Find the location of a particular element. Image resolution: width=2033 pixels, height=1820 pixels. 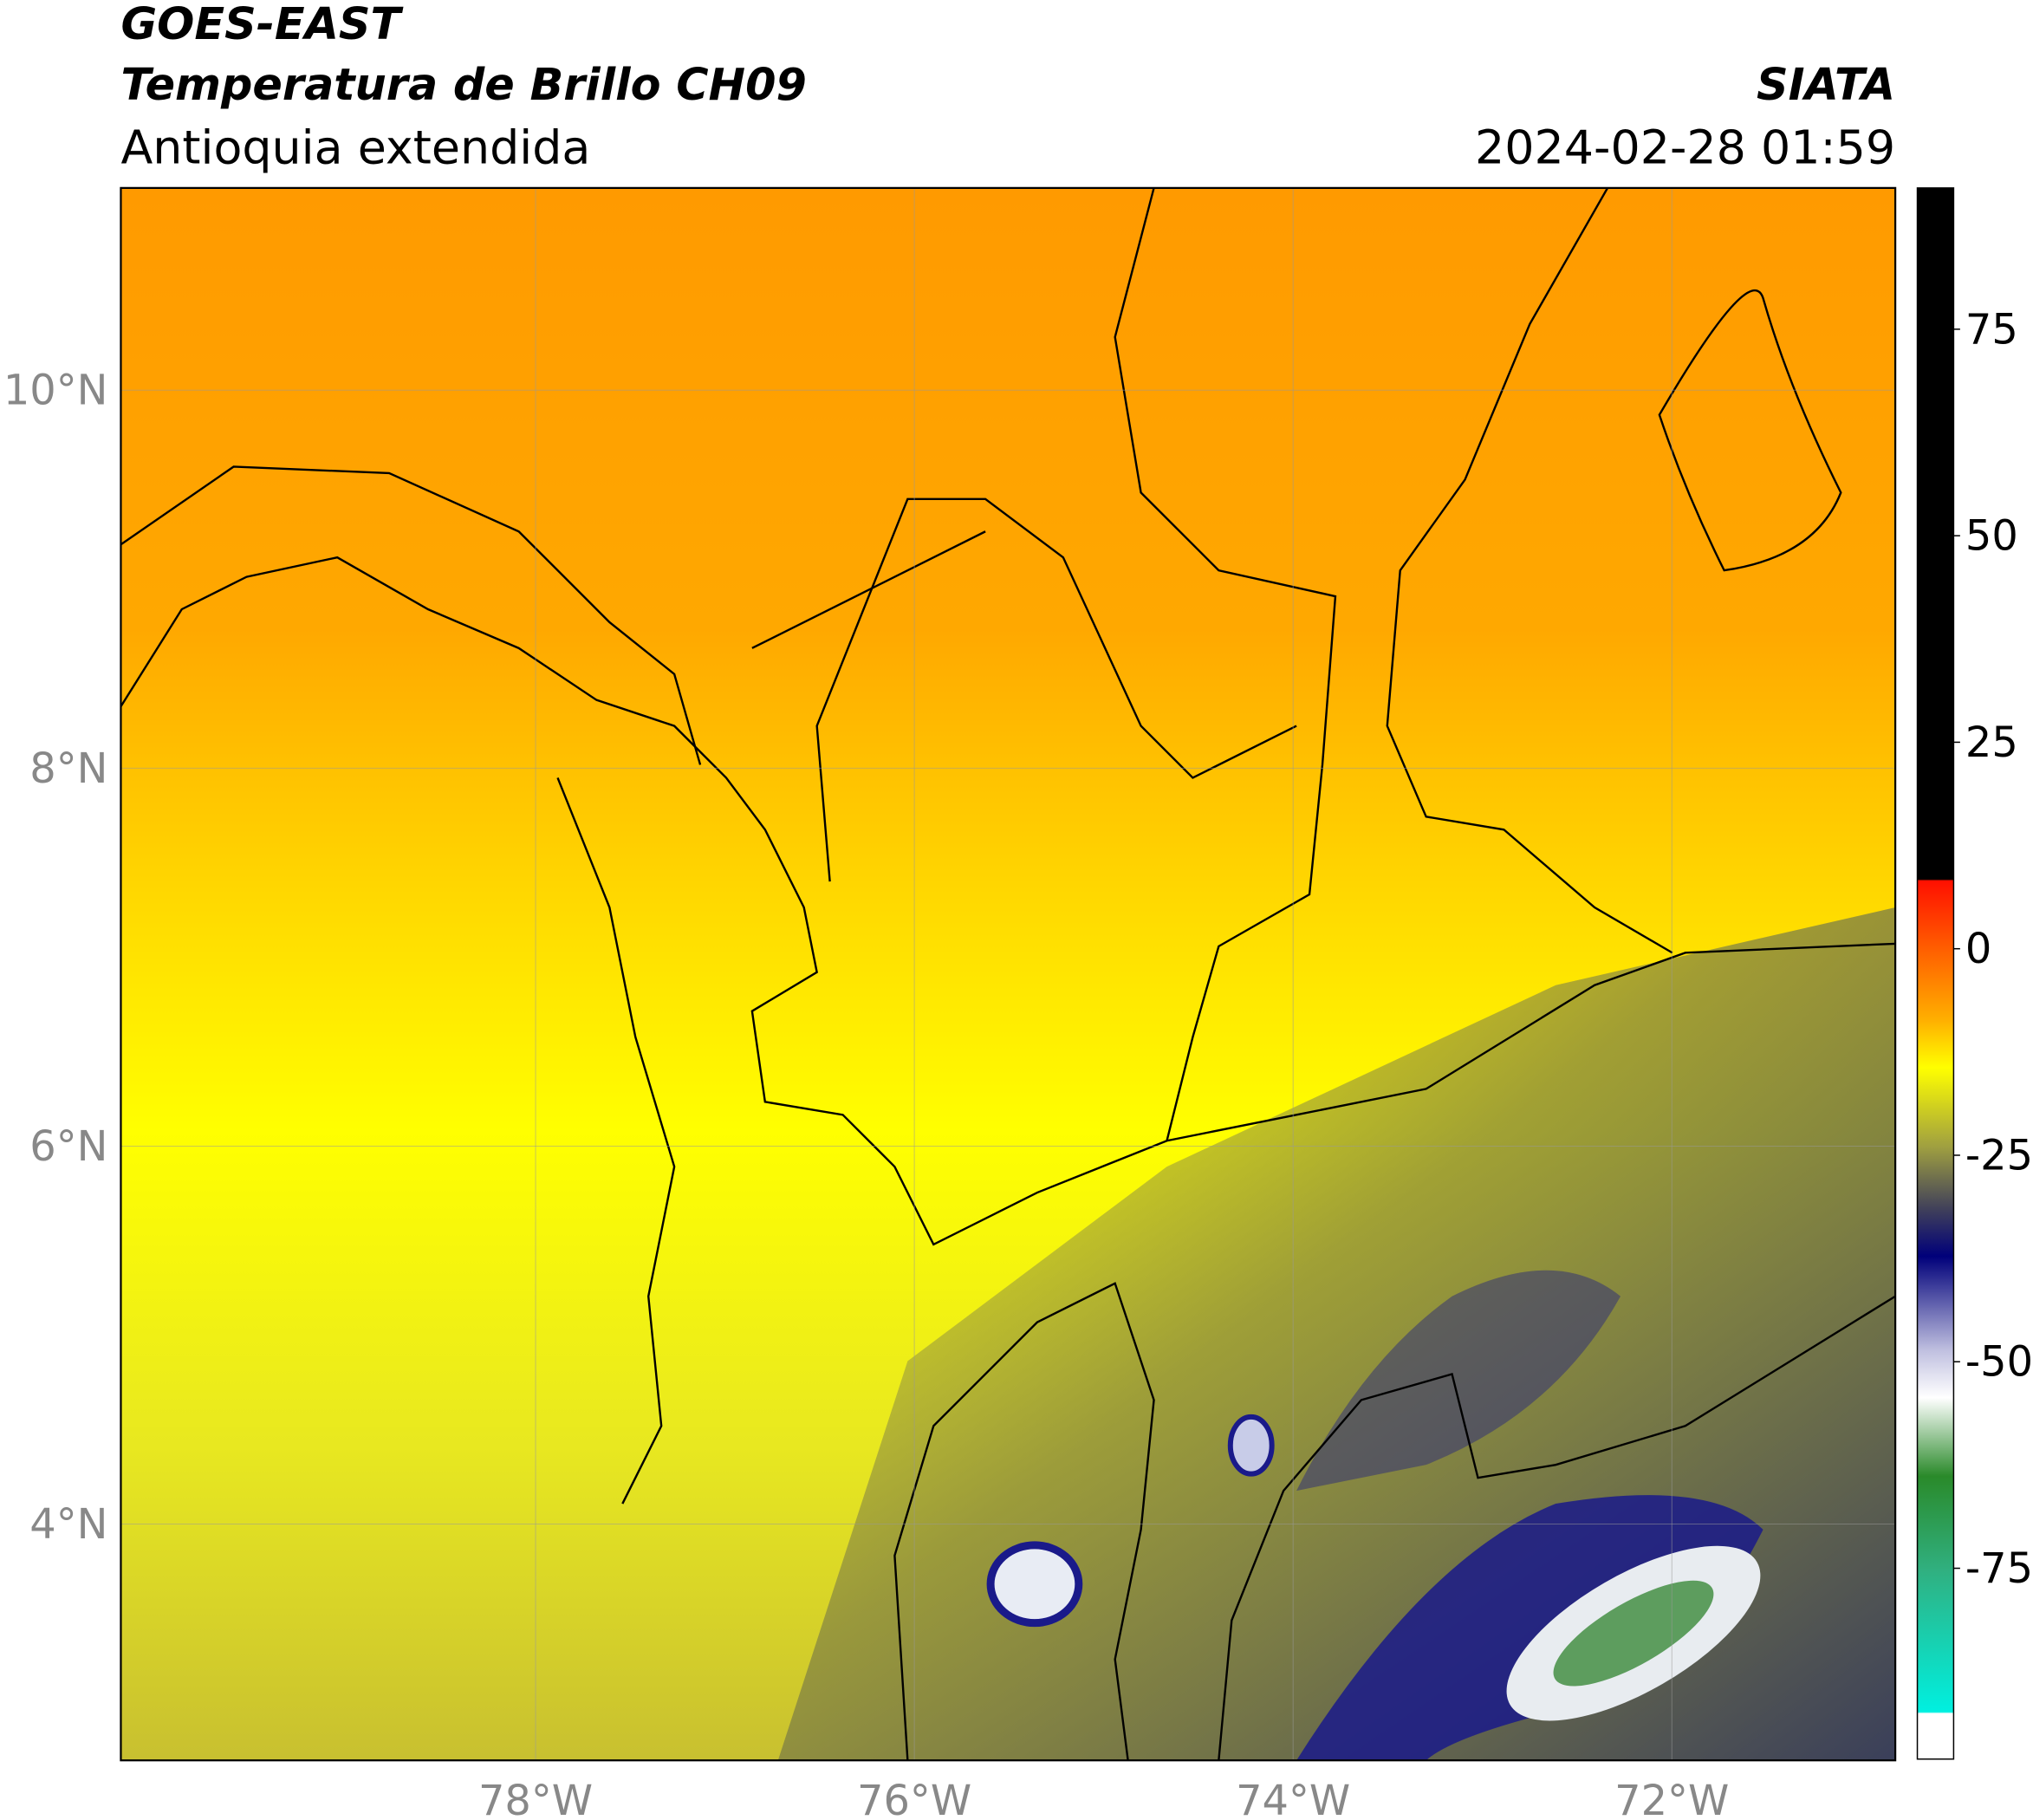

lon-tick-label: 74°W is located at coordinates (1293, 1799).